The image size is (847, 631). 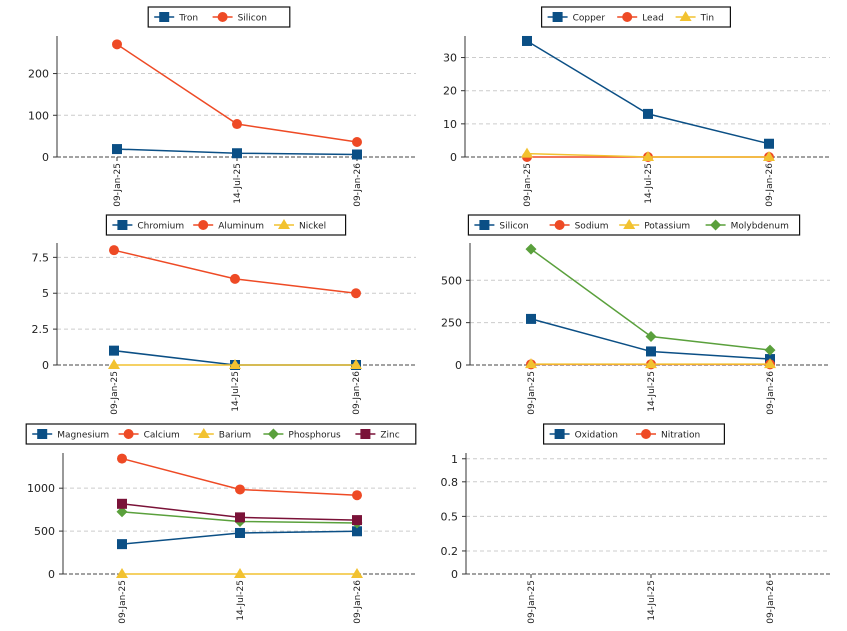 I want to click on legend-label: Potassium, so click(x=667, y=227).